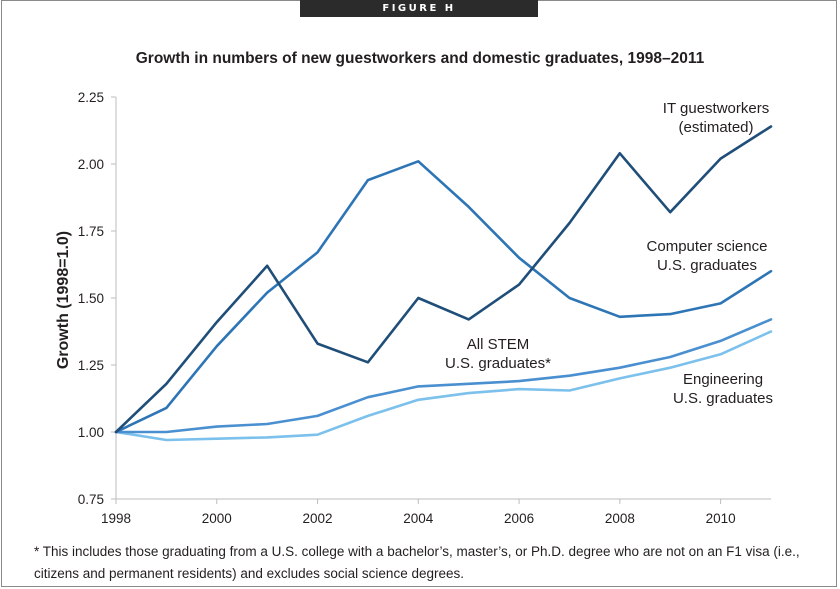  Describe the element at coordinates (91, 365) in the screenshot. I see `y-tick-label: 1.25` at that location.